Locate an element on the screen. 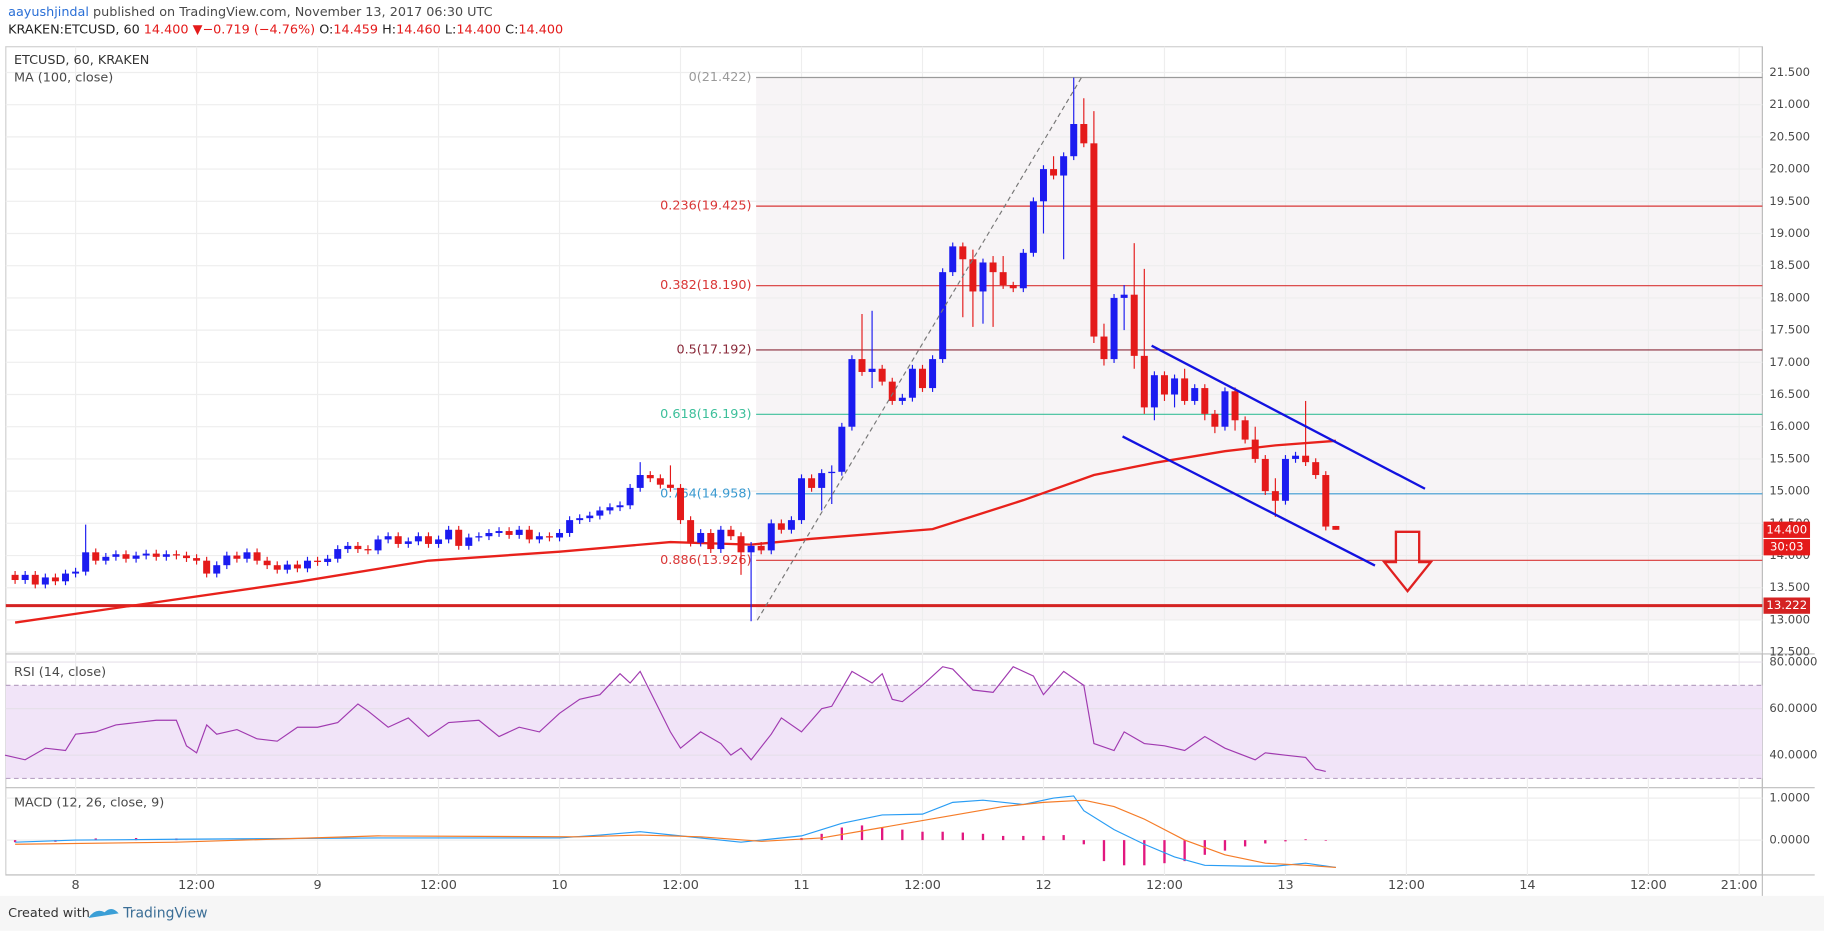 This screenshot has width=1824, height=931. brand: TradingView is located at coordinates (164, 913).